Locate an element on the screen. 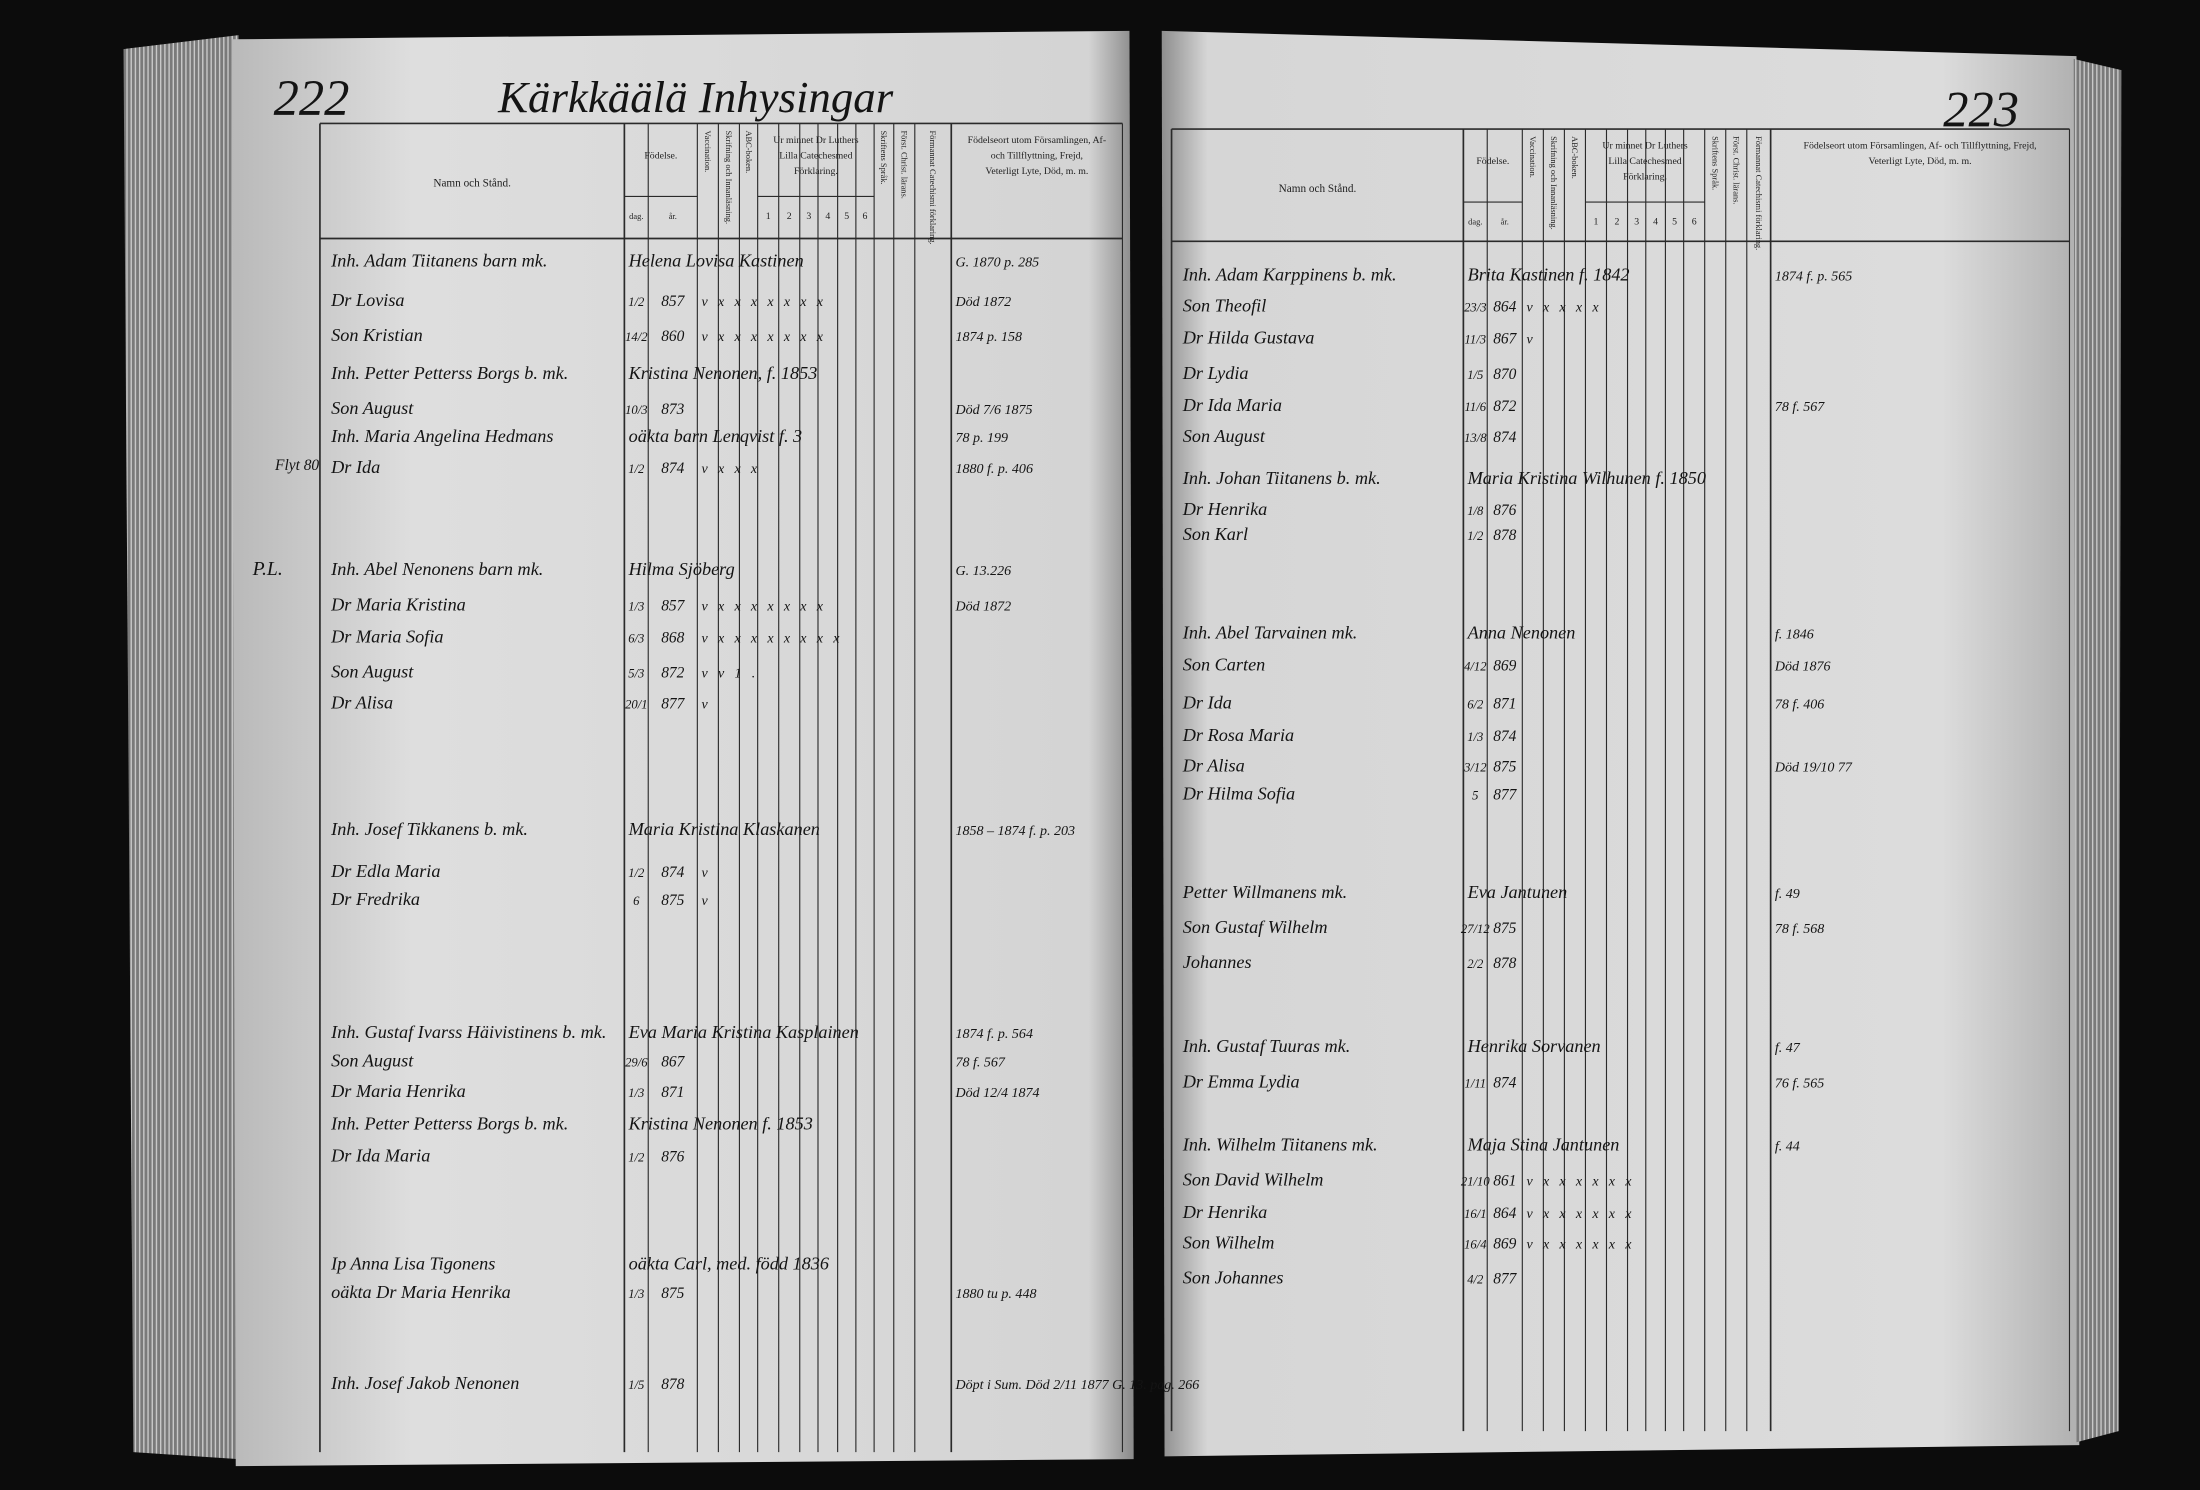 The height and width of the screenshot is (1490, 2200). entry-name: Dr Rosa Maria is located at coordinates (1238, 735).